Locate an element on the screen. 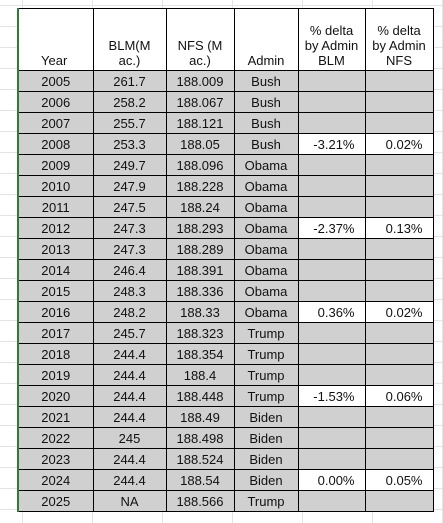 The height and width of the screenshot is (523, 443). table-row: 2022 245 188.498 Biden is located at coordinates (225, 438).